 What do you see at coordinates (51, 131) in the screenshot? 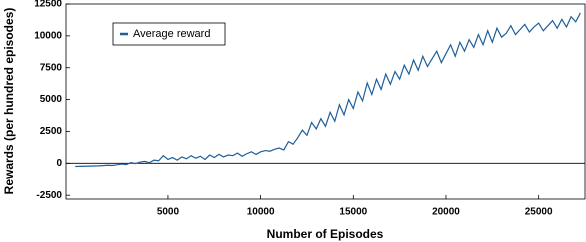
I see `y-tick-label: 2500` at bounding box center [51, 131].